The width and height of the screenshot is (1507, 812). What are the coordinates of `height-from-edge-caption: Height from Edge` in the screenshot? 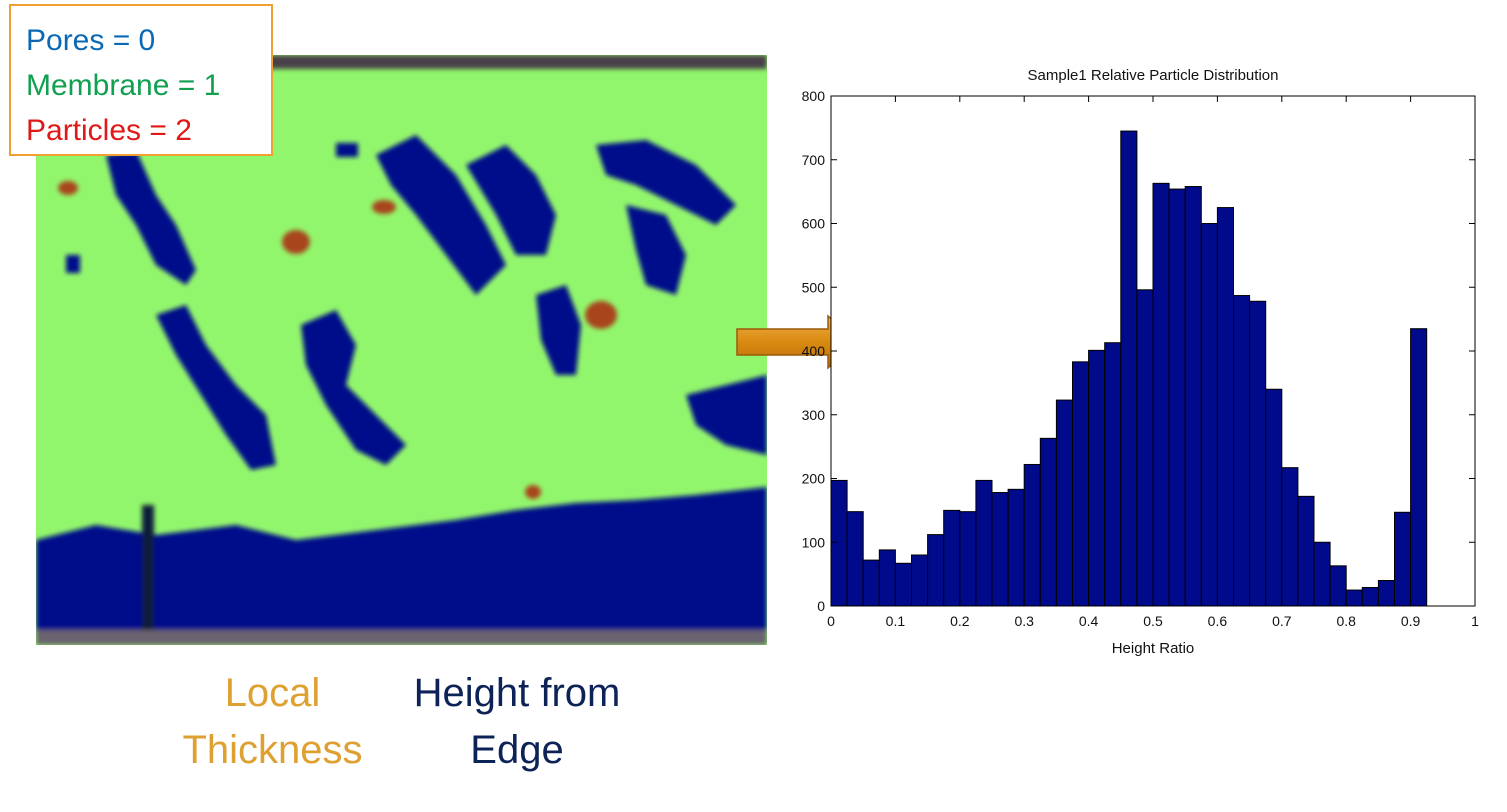 It's located at (517, 722).